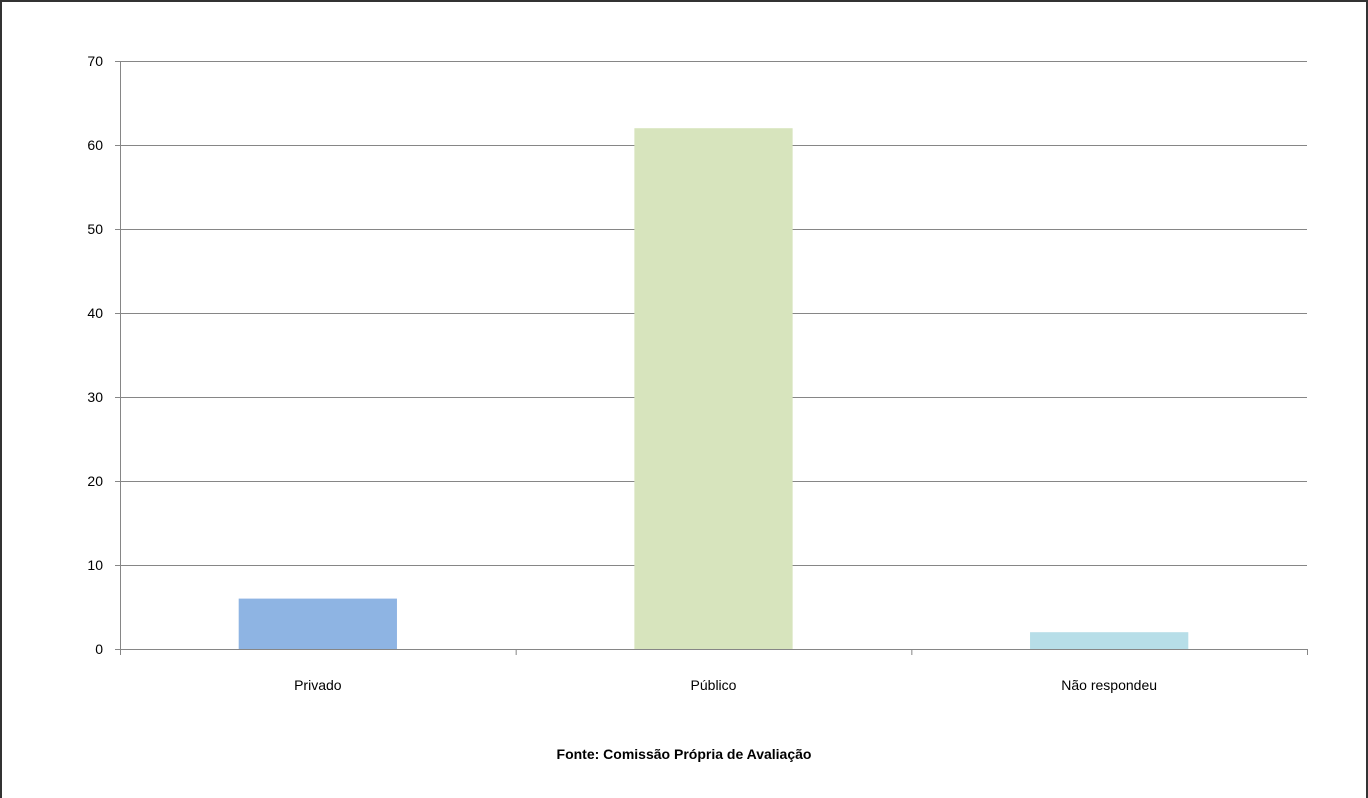  Describe the element at coordinates (714, 685) in the screenshot. I see `x-tick-label: Público` at that location.